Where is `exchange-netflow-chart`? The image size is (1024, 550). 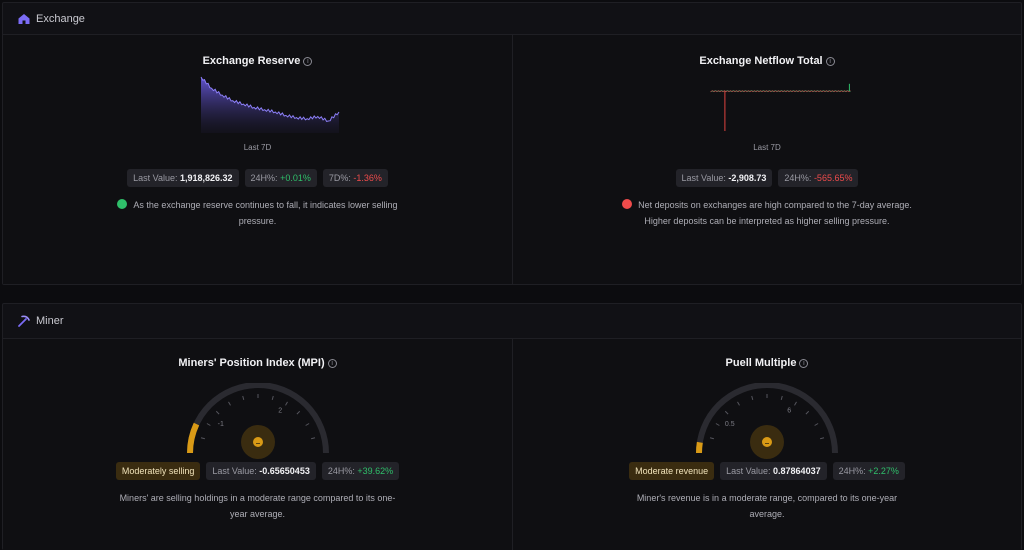 exchange-netflow-chart is located at coordinates (782, 105).